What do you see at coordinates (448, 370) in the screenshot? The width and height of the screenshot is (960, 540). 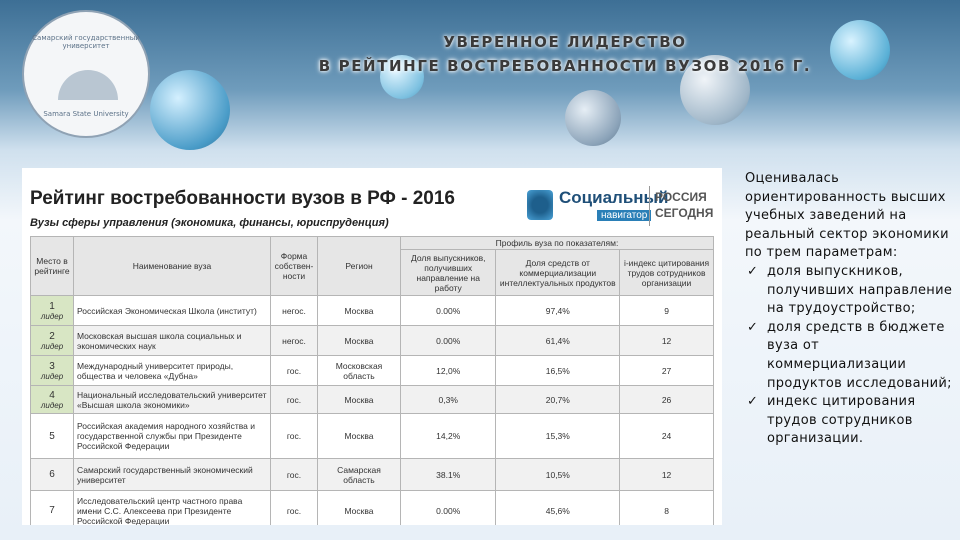 I see `grads-cell: 12,0%` at bounding box center [448, 370].